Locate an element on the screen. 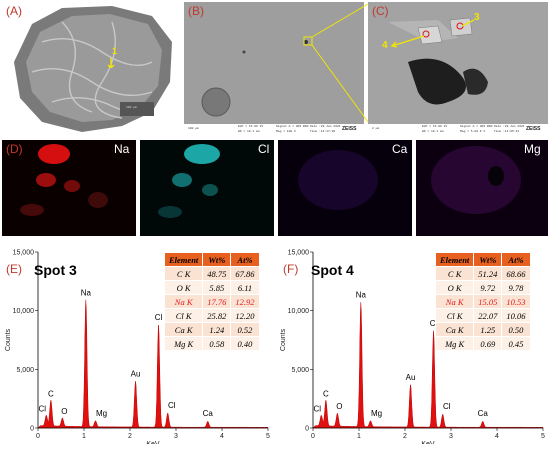 This screenshot has width=550, height=449. panel-f-label: (F) is located at coordinates (291, 269).